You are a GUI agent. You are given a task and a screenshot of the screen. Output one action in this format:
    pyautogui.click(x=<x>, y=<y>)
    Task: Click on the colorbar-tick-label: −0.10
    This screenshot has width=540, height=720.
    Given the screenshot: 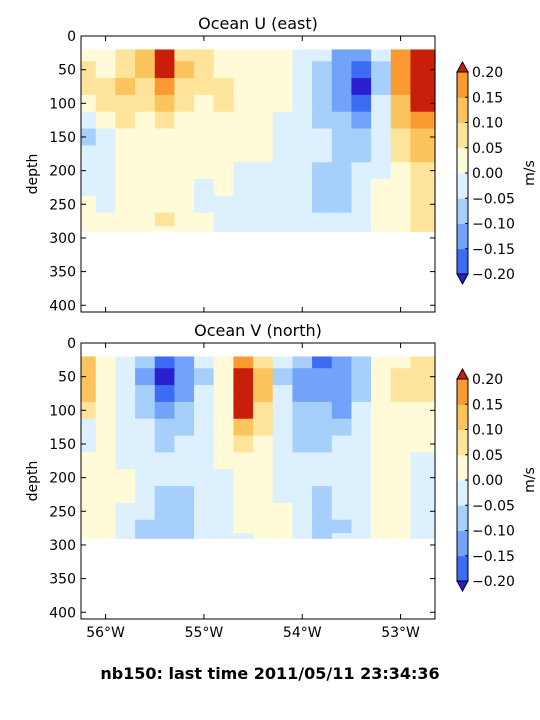 What is the action you would take?
    pyautogui.click(x=493, y=532)
    